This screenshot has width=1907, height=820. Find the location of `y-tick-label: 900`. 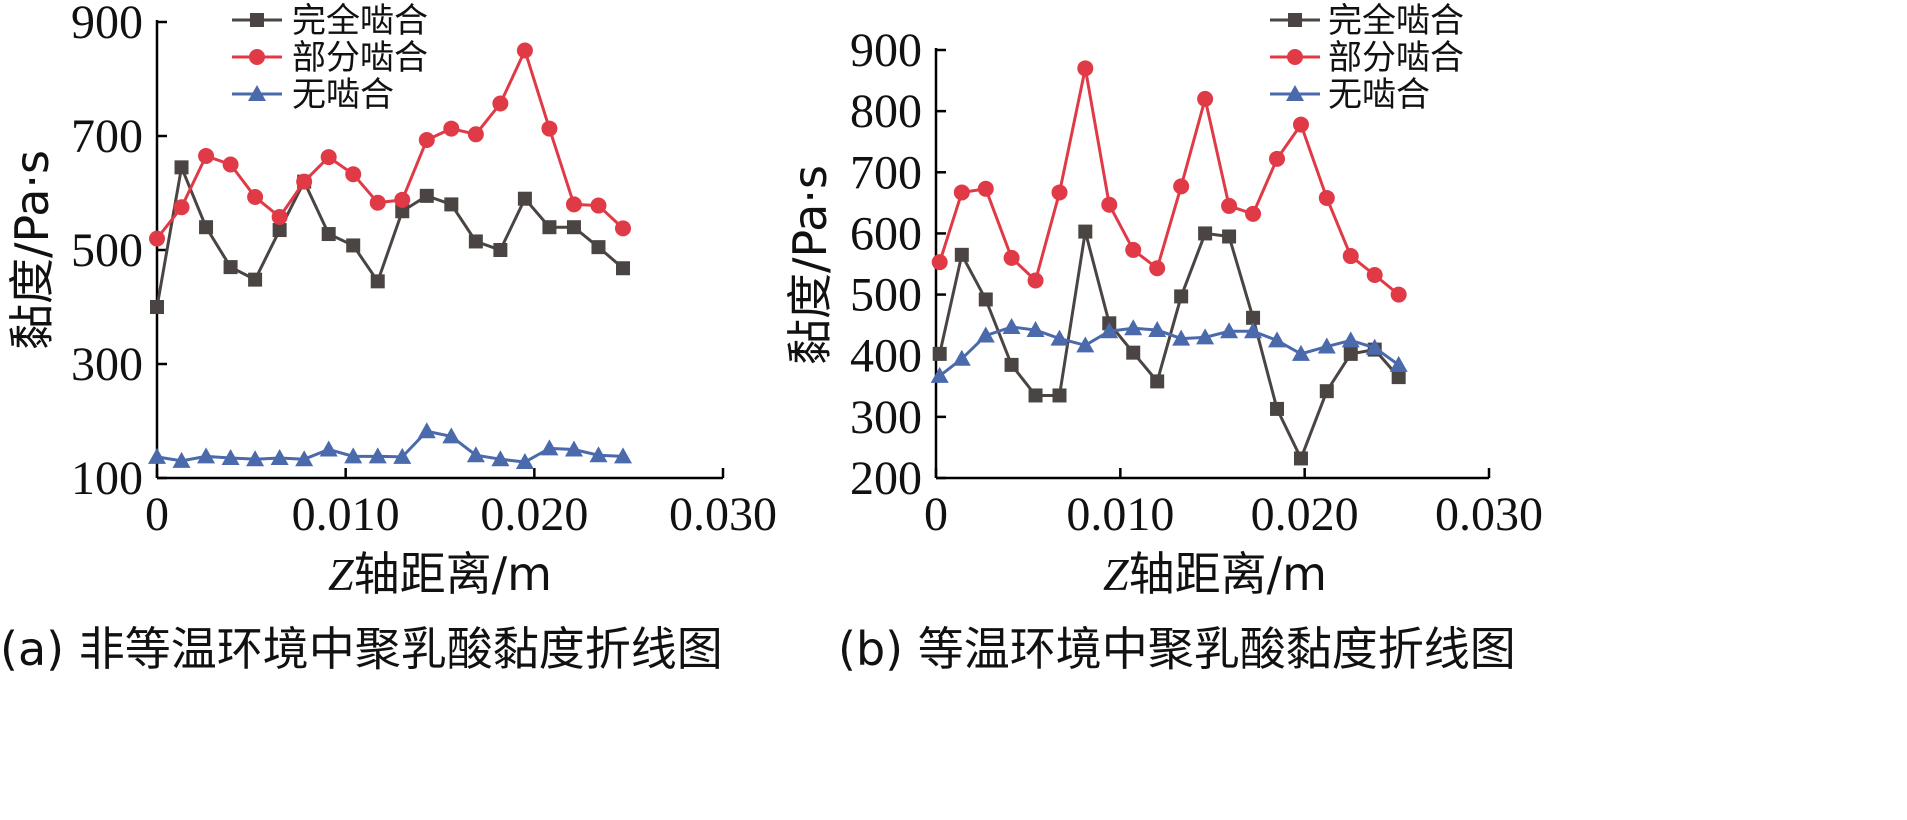

y-tick-label: 900 is located at coordinates (886, 50).